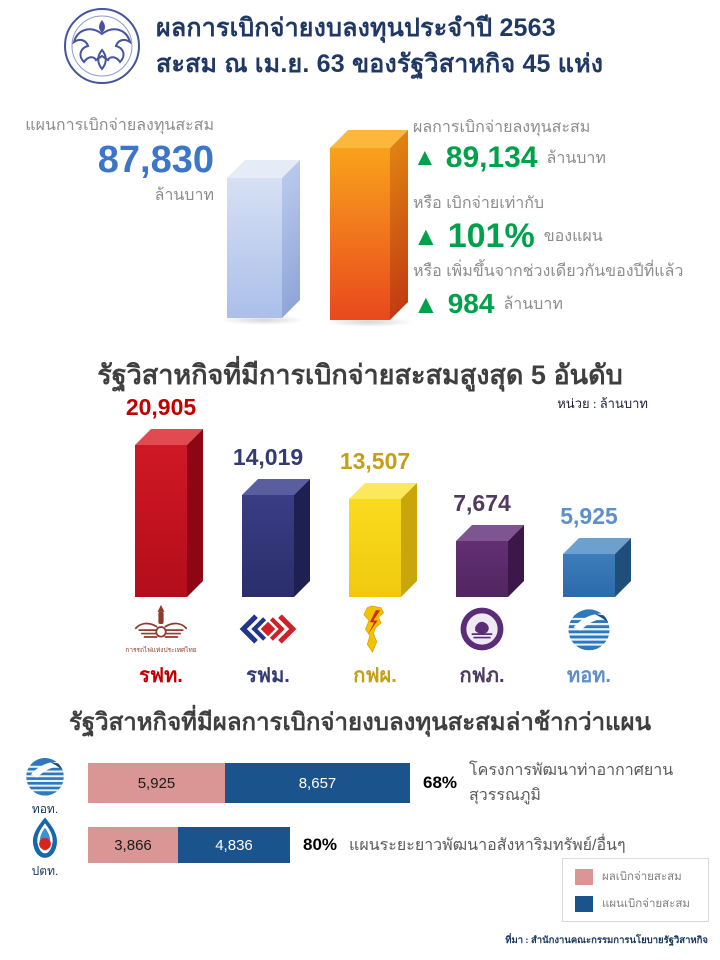  I want to click on percent-suffix: ของแผน, so click(573, 236).